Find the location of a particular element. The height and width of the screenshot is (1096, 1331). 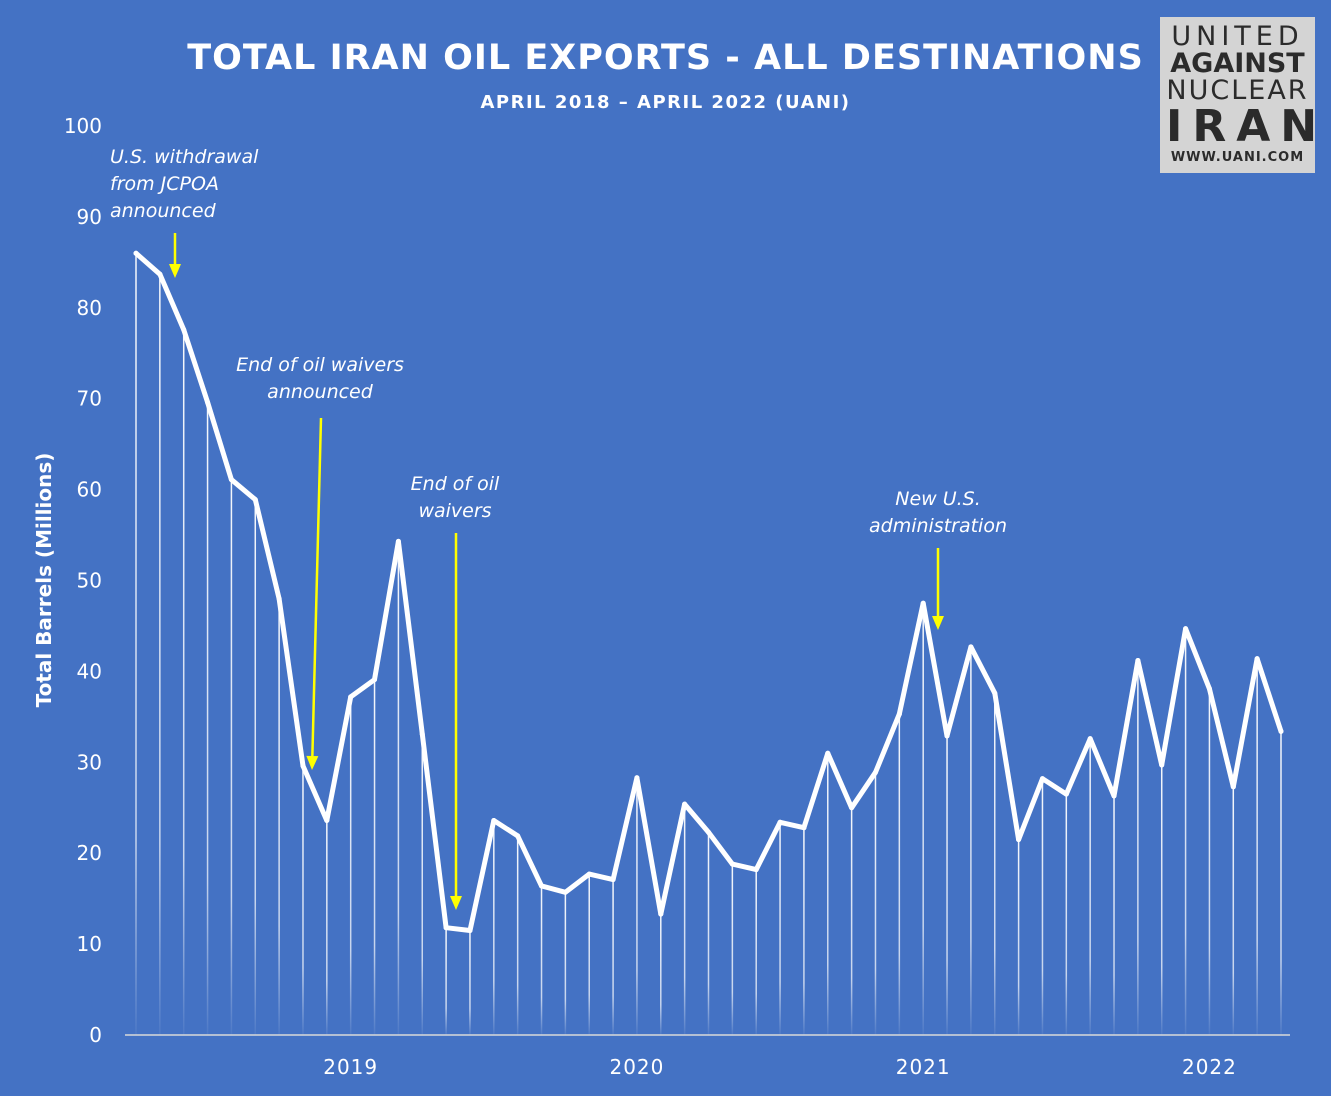

y-tick-label: 80 is located at coordinates (89, 308).